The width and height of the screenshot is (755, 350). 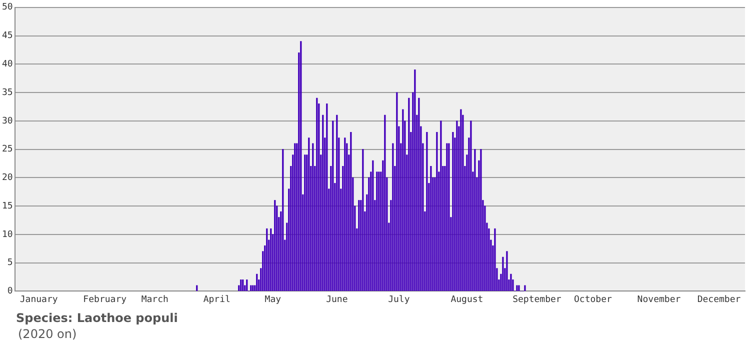 What do you see at coordinates (659, 299) in the screenshot?
I see `x-tick-label: November` at bounding box center [659, 299].